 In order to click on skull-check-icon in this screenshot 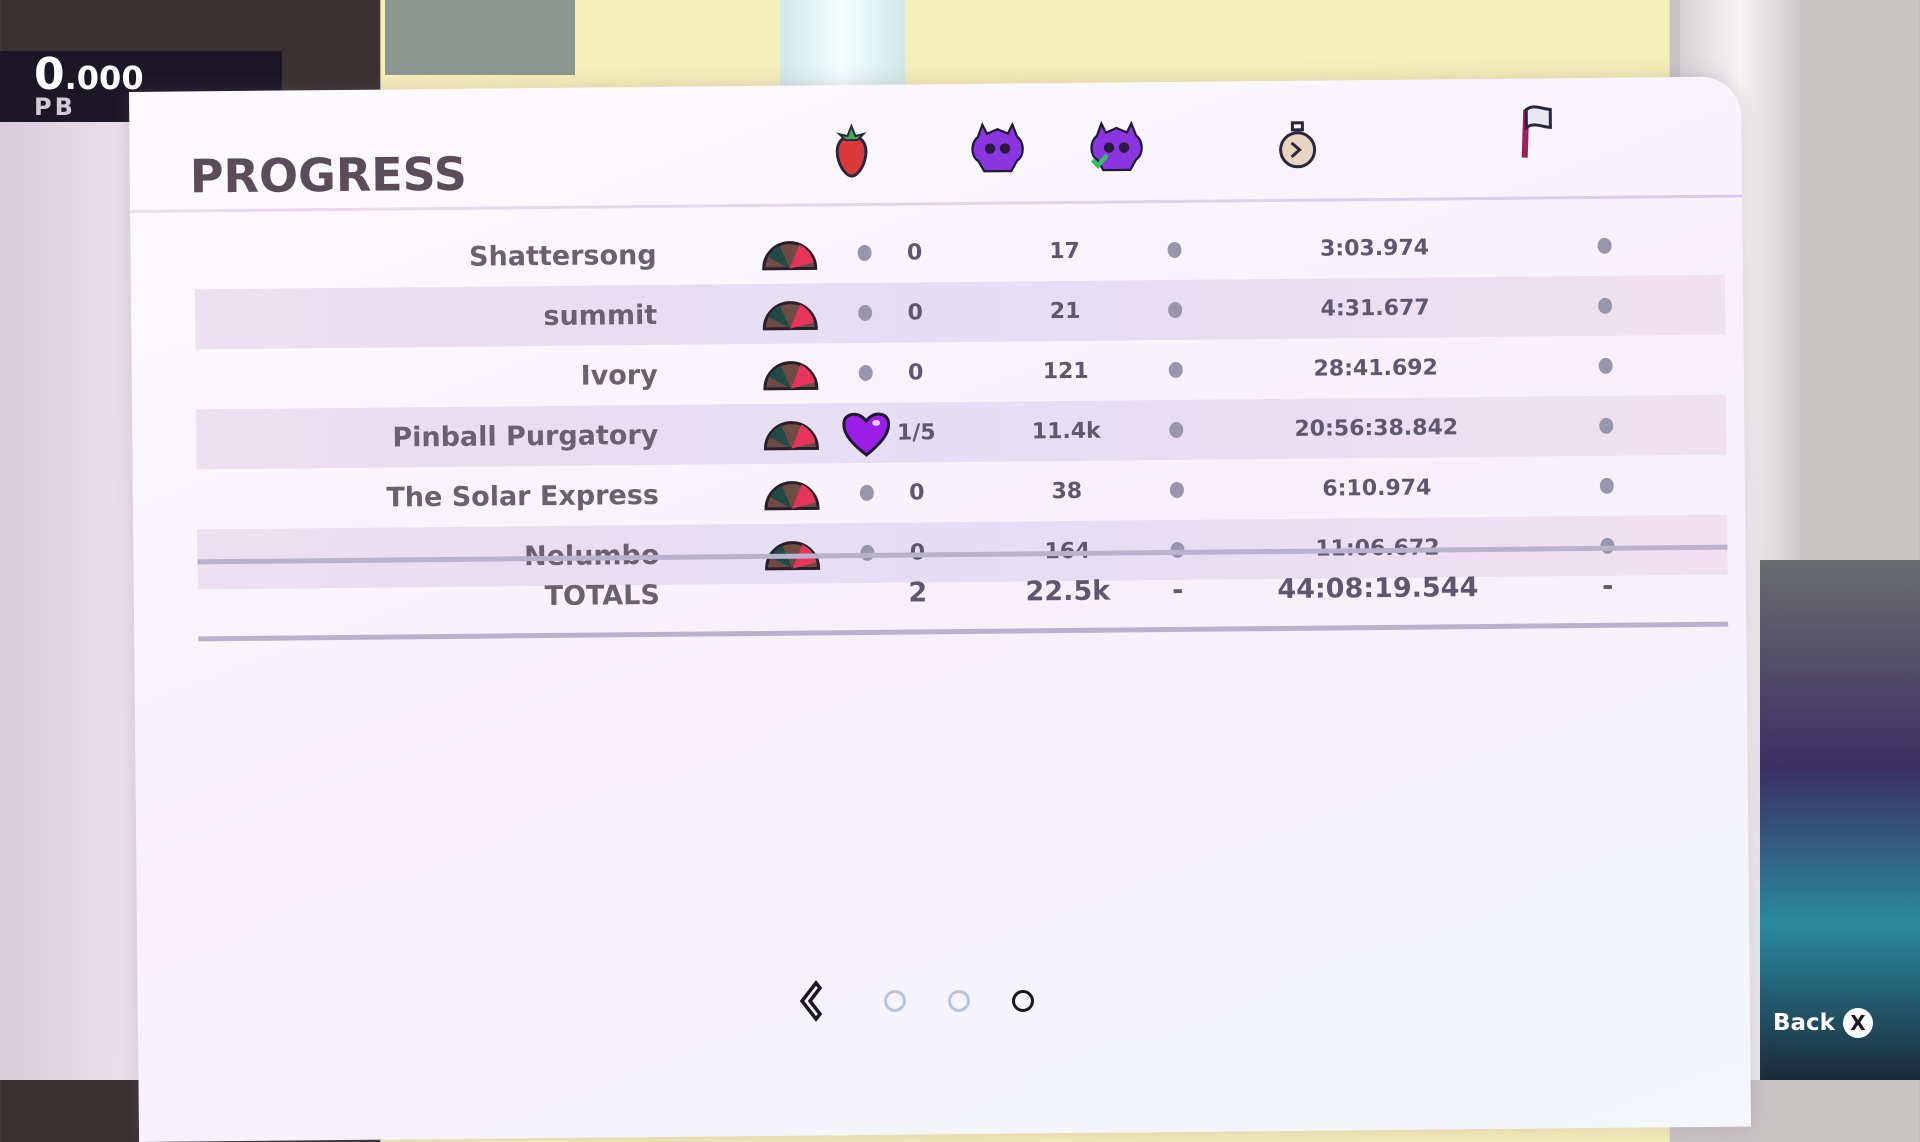, I will do `click(1116, 147)`.